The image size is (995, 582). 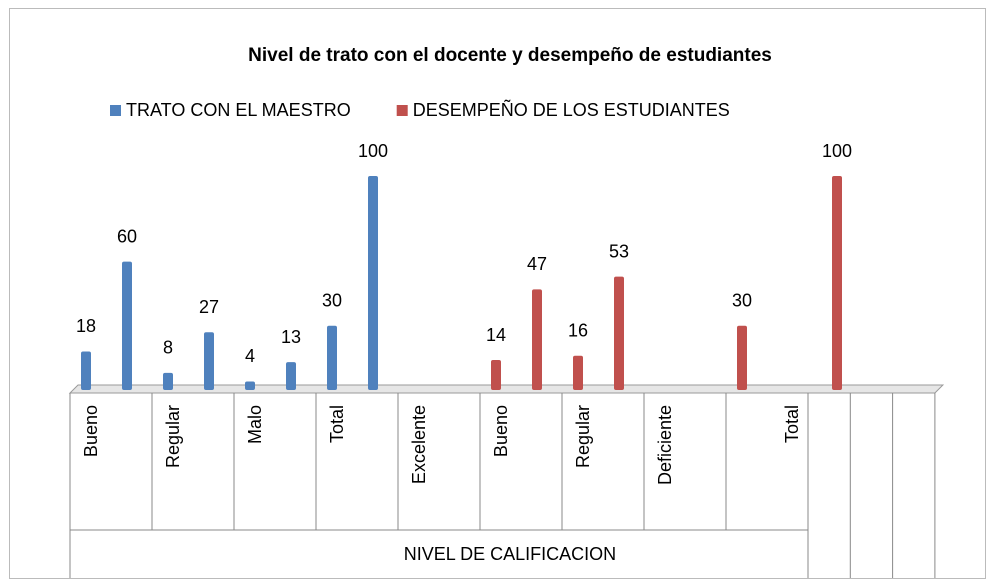 I want to click on legend-label: TRATO CON EL MAESTRO, so click(x=238, y=110).